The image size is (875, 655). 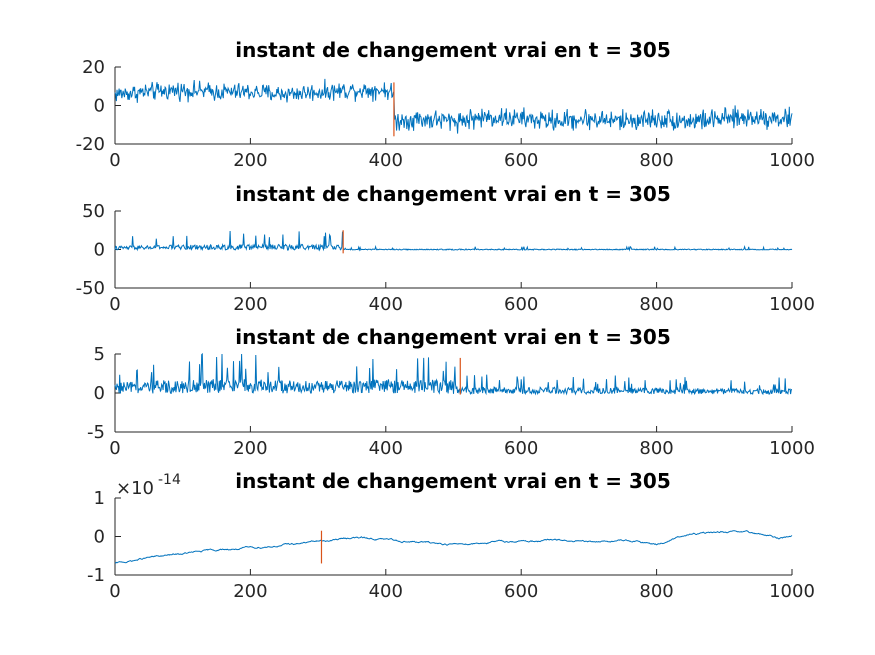 What do you see at coordinates (453, 481) in the screenshot?
I see `subplot-4-title: instant de changement vrai en t = 305` at bounding box center [453, 481].